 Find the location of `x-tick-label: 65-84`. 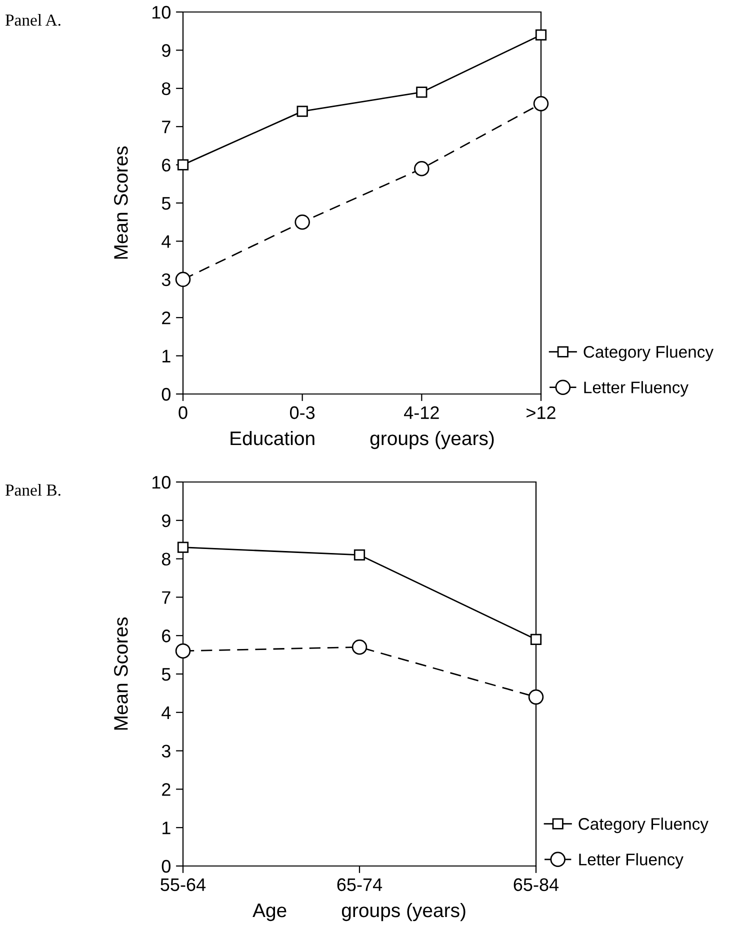

x-tick-label: 65-84 is located at coordinates (536, 885).